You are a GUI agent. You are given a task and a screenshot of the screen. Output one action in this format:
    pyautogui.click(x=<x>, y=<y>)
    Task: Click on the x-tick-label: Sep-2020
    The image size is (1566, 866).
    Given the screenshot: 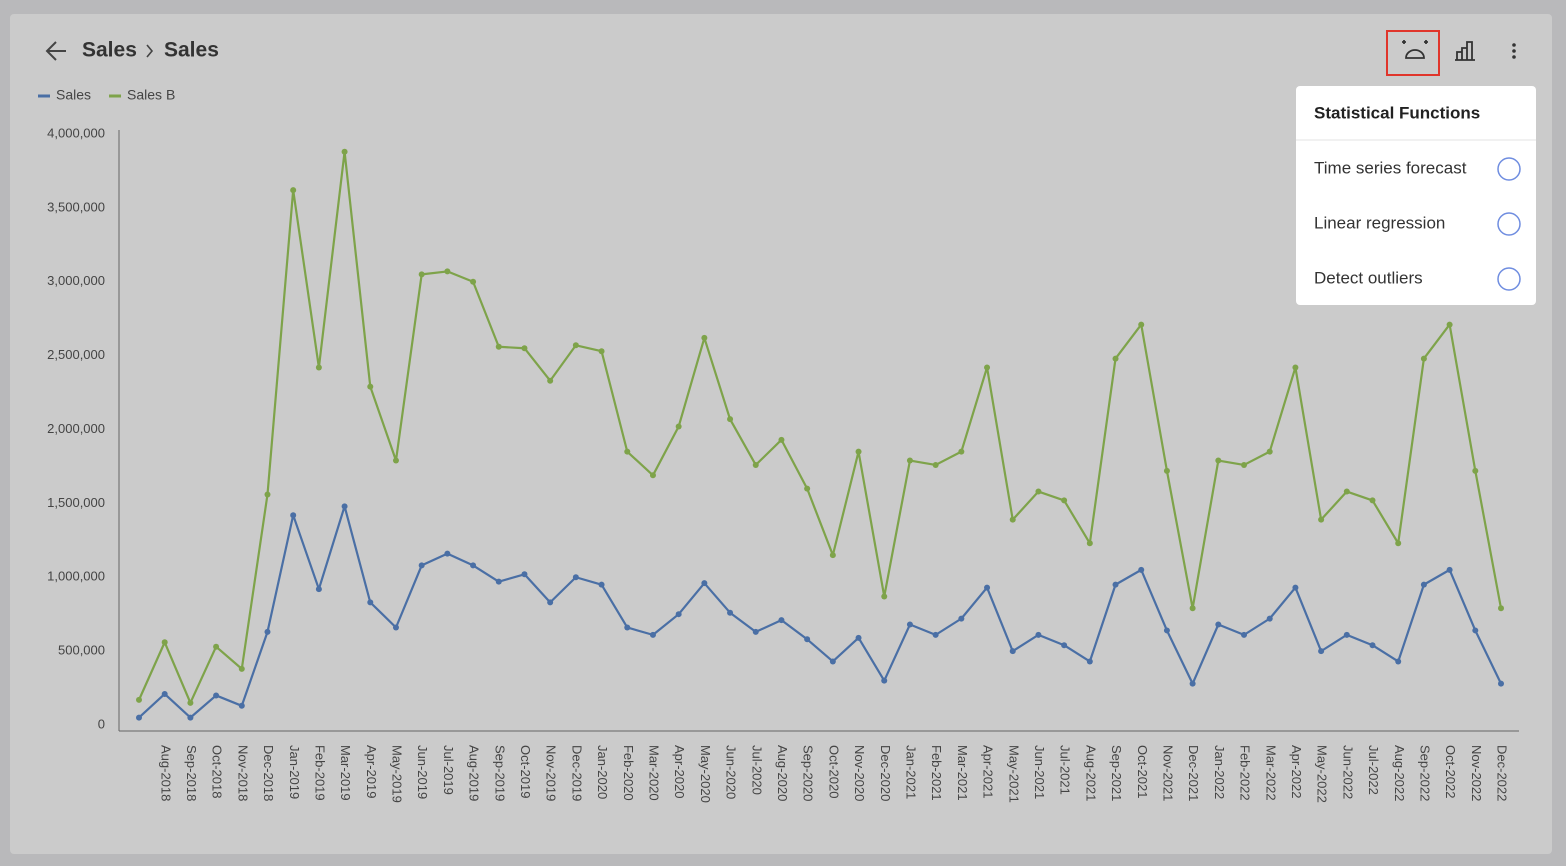 What is the action you would take?
    pyautogui.click(x=808, y=773)
    